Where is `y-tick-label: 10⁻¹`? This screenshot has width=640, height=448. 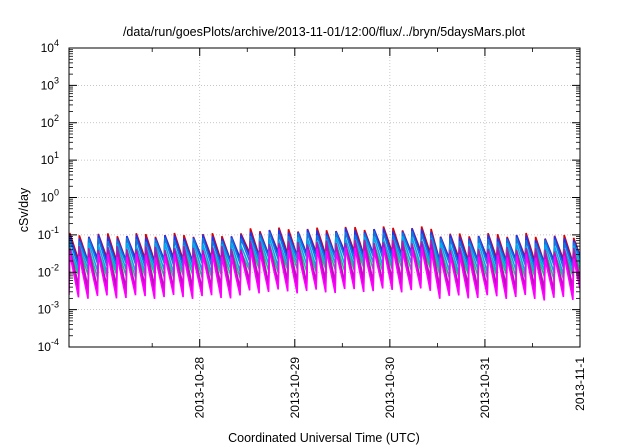
y-tick-label: 10⁻¹ is located at coordinates (48, 233).